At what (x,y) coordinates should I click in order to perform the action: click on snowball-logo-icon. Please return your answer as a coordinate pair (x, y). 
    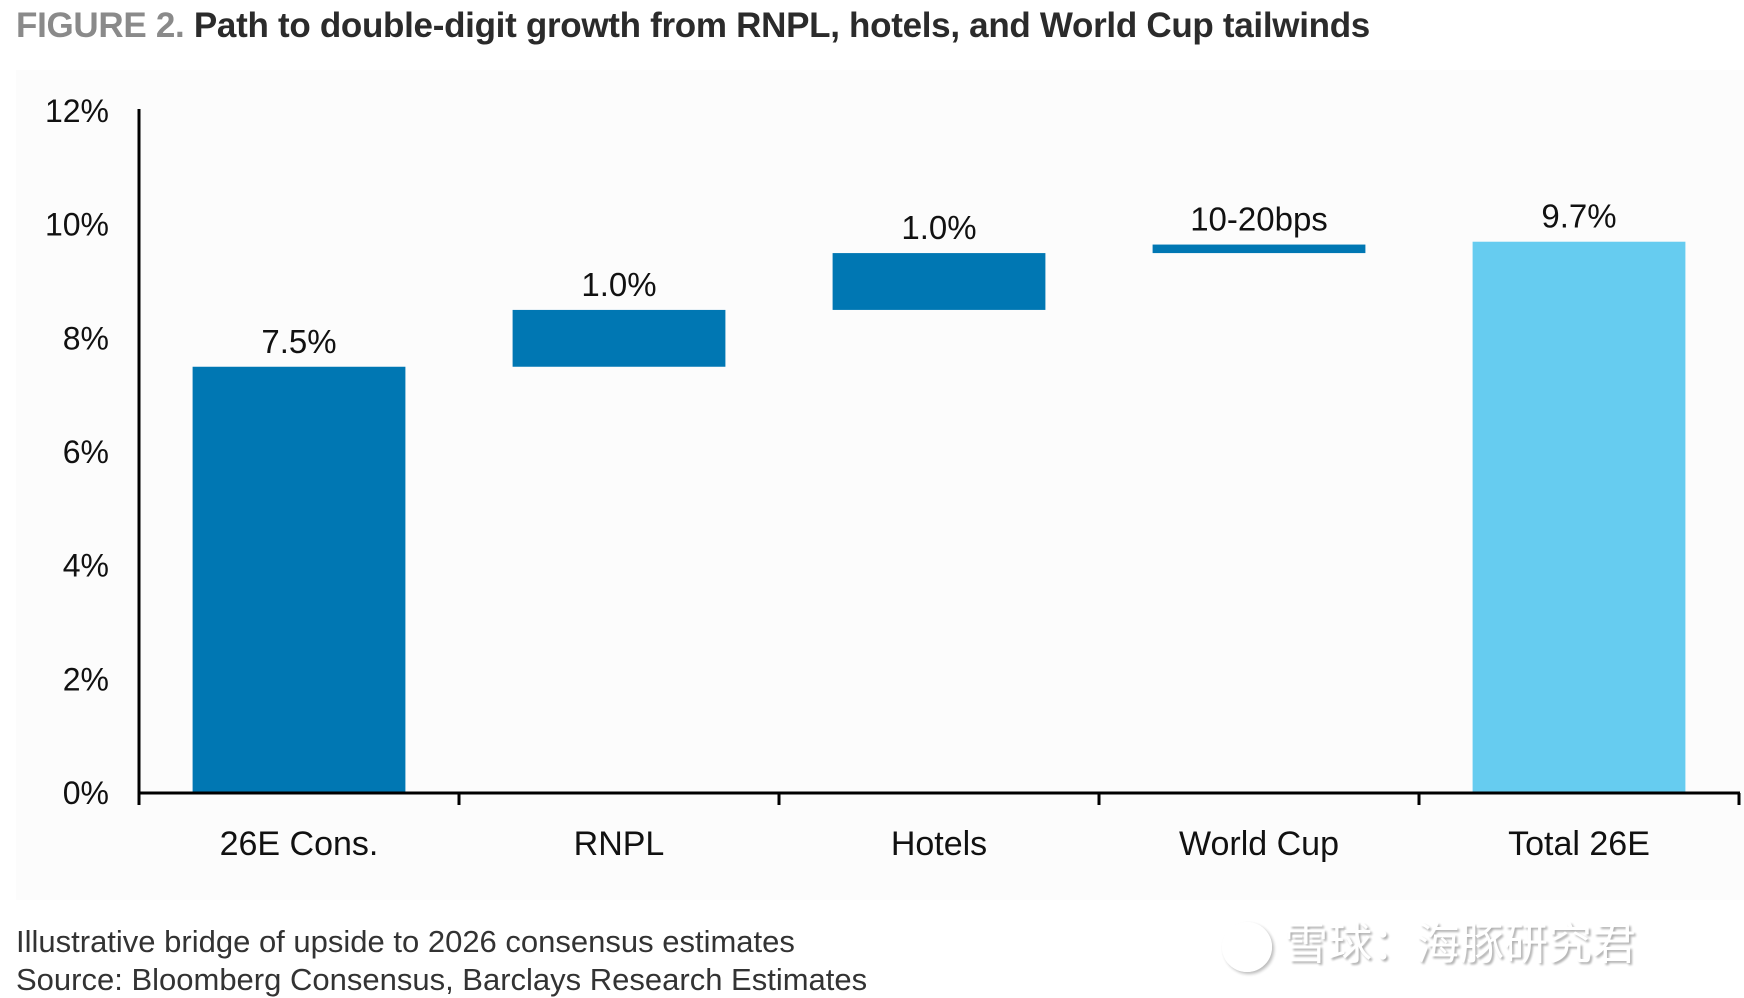
    Looking at the image, I should click on (1247, 947).